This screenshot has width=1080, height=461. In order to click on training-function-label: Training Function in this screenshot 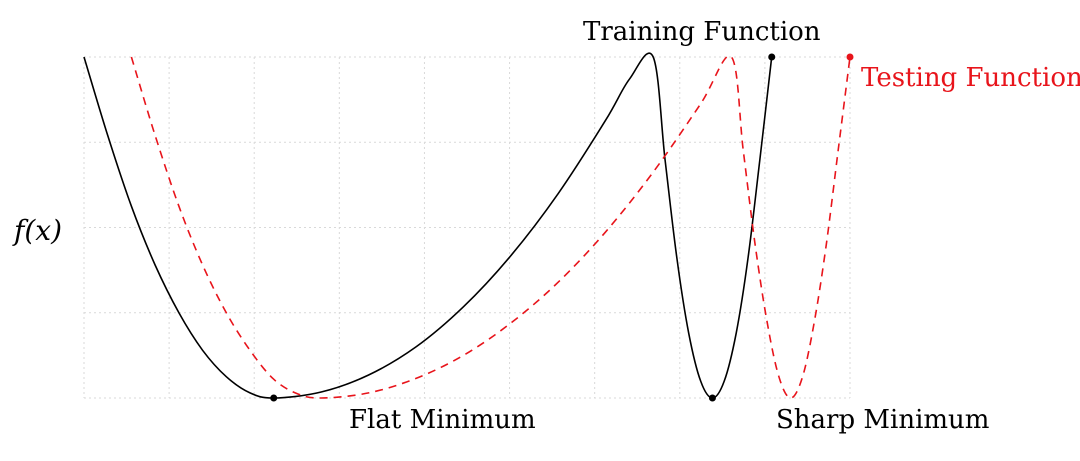, I will do `click(702, 32)`.